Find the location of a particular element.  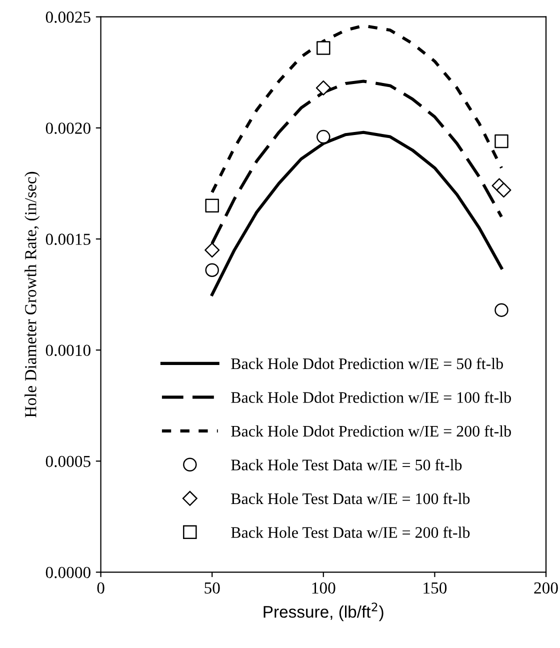

legend-label: Back Hole Ddot Prediction w/IE = 200 ft-lb is located at coordinates (371, 431).